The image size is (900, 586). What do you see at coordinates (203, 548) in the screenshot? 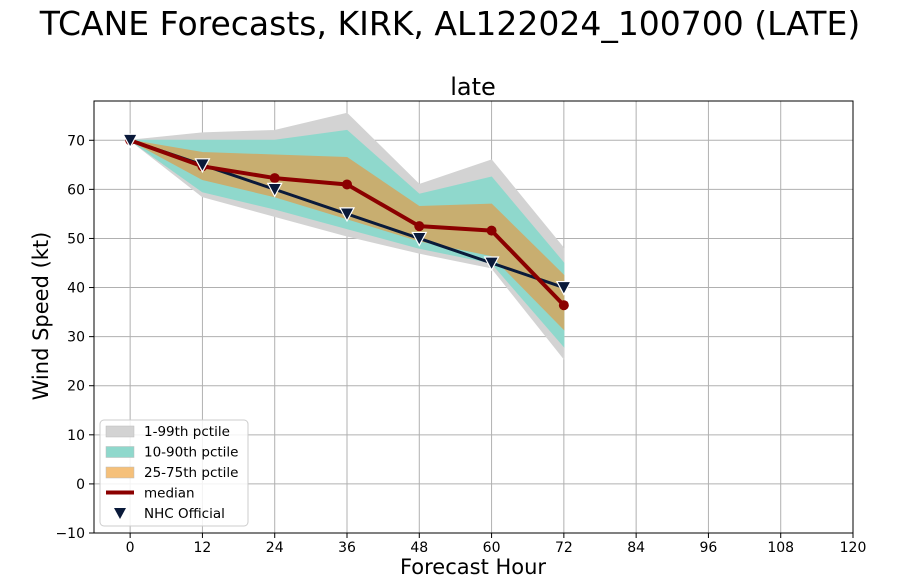
I see `x-tick-label: 12` at bounding box center [203, 548].